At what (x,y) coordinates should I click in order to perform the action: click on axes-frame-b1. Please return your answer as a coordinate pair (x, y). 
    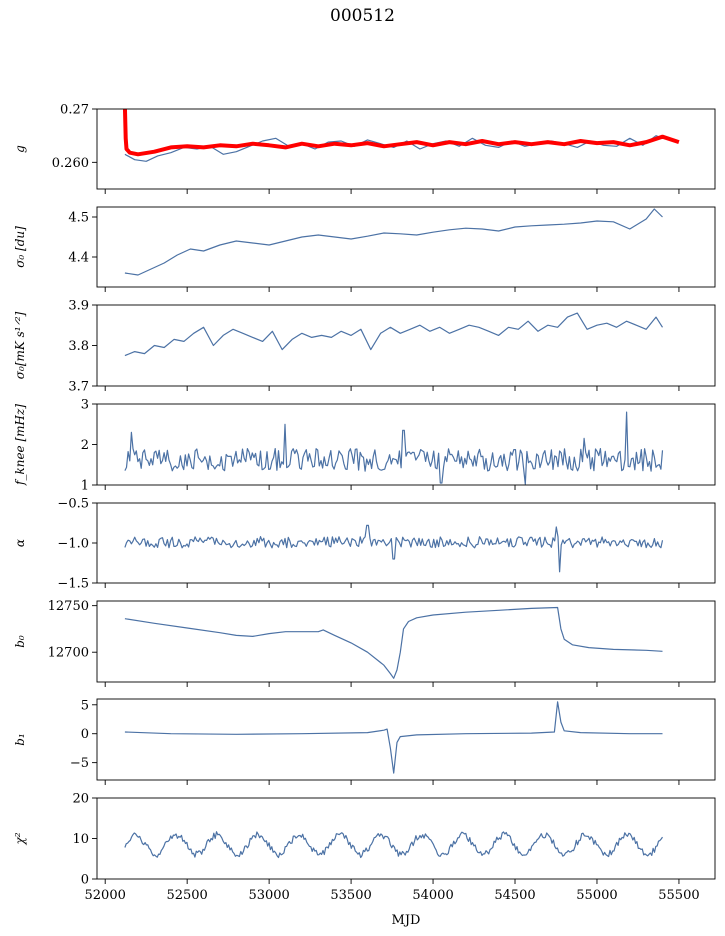
    Looking at the image, I should click on (406, 739).